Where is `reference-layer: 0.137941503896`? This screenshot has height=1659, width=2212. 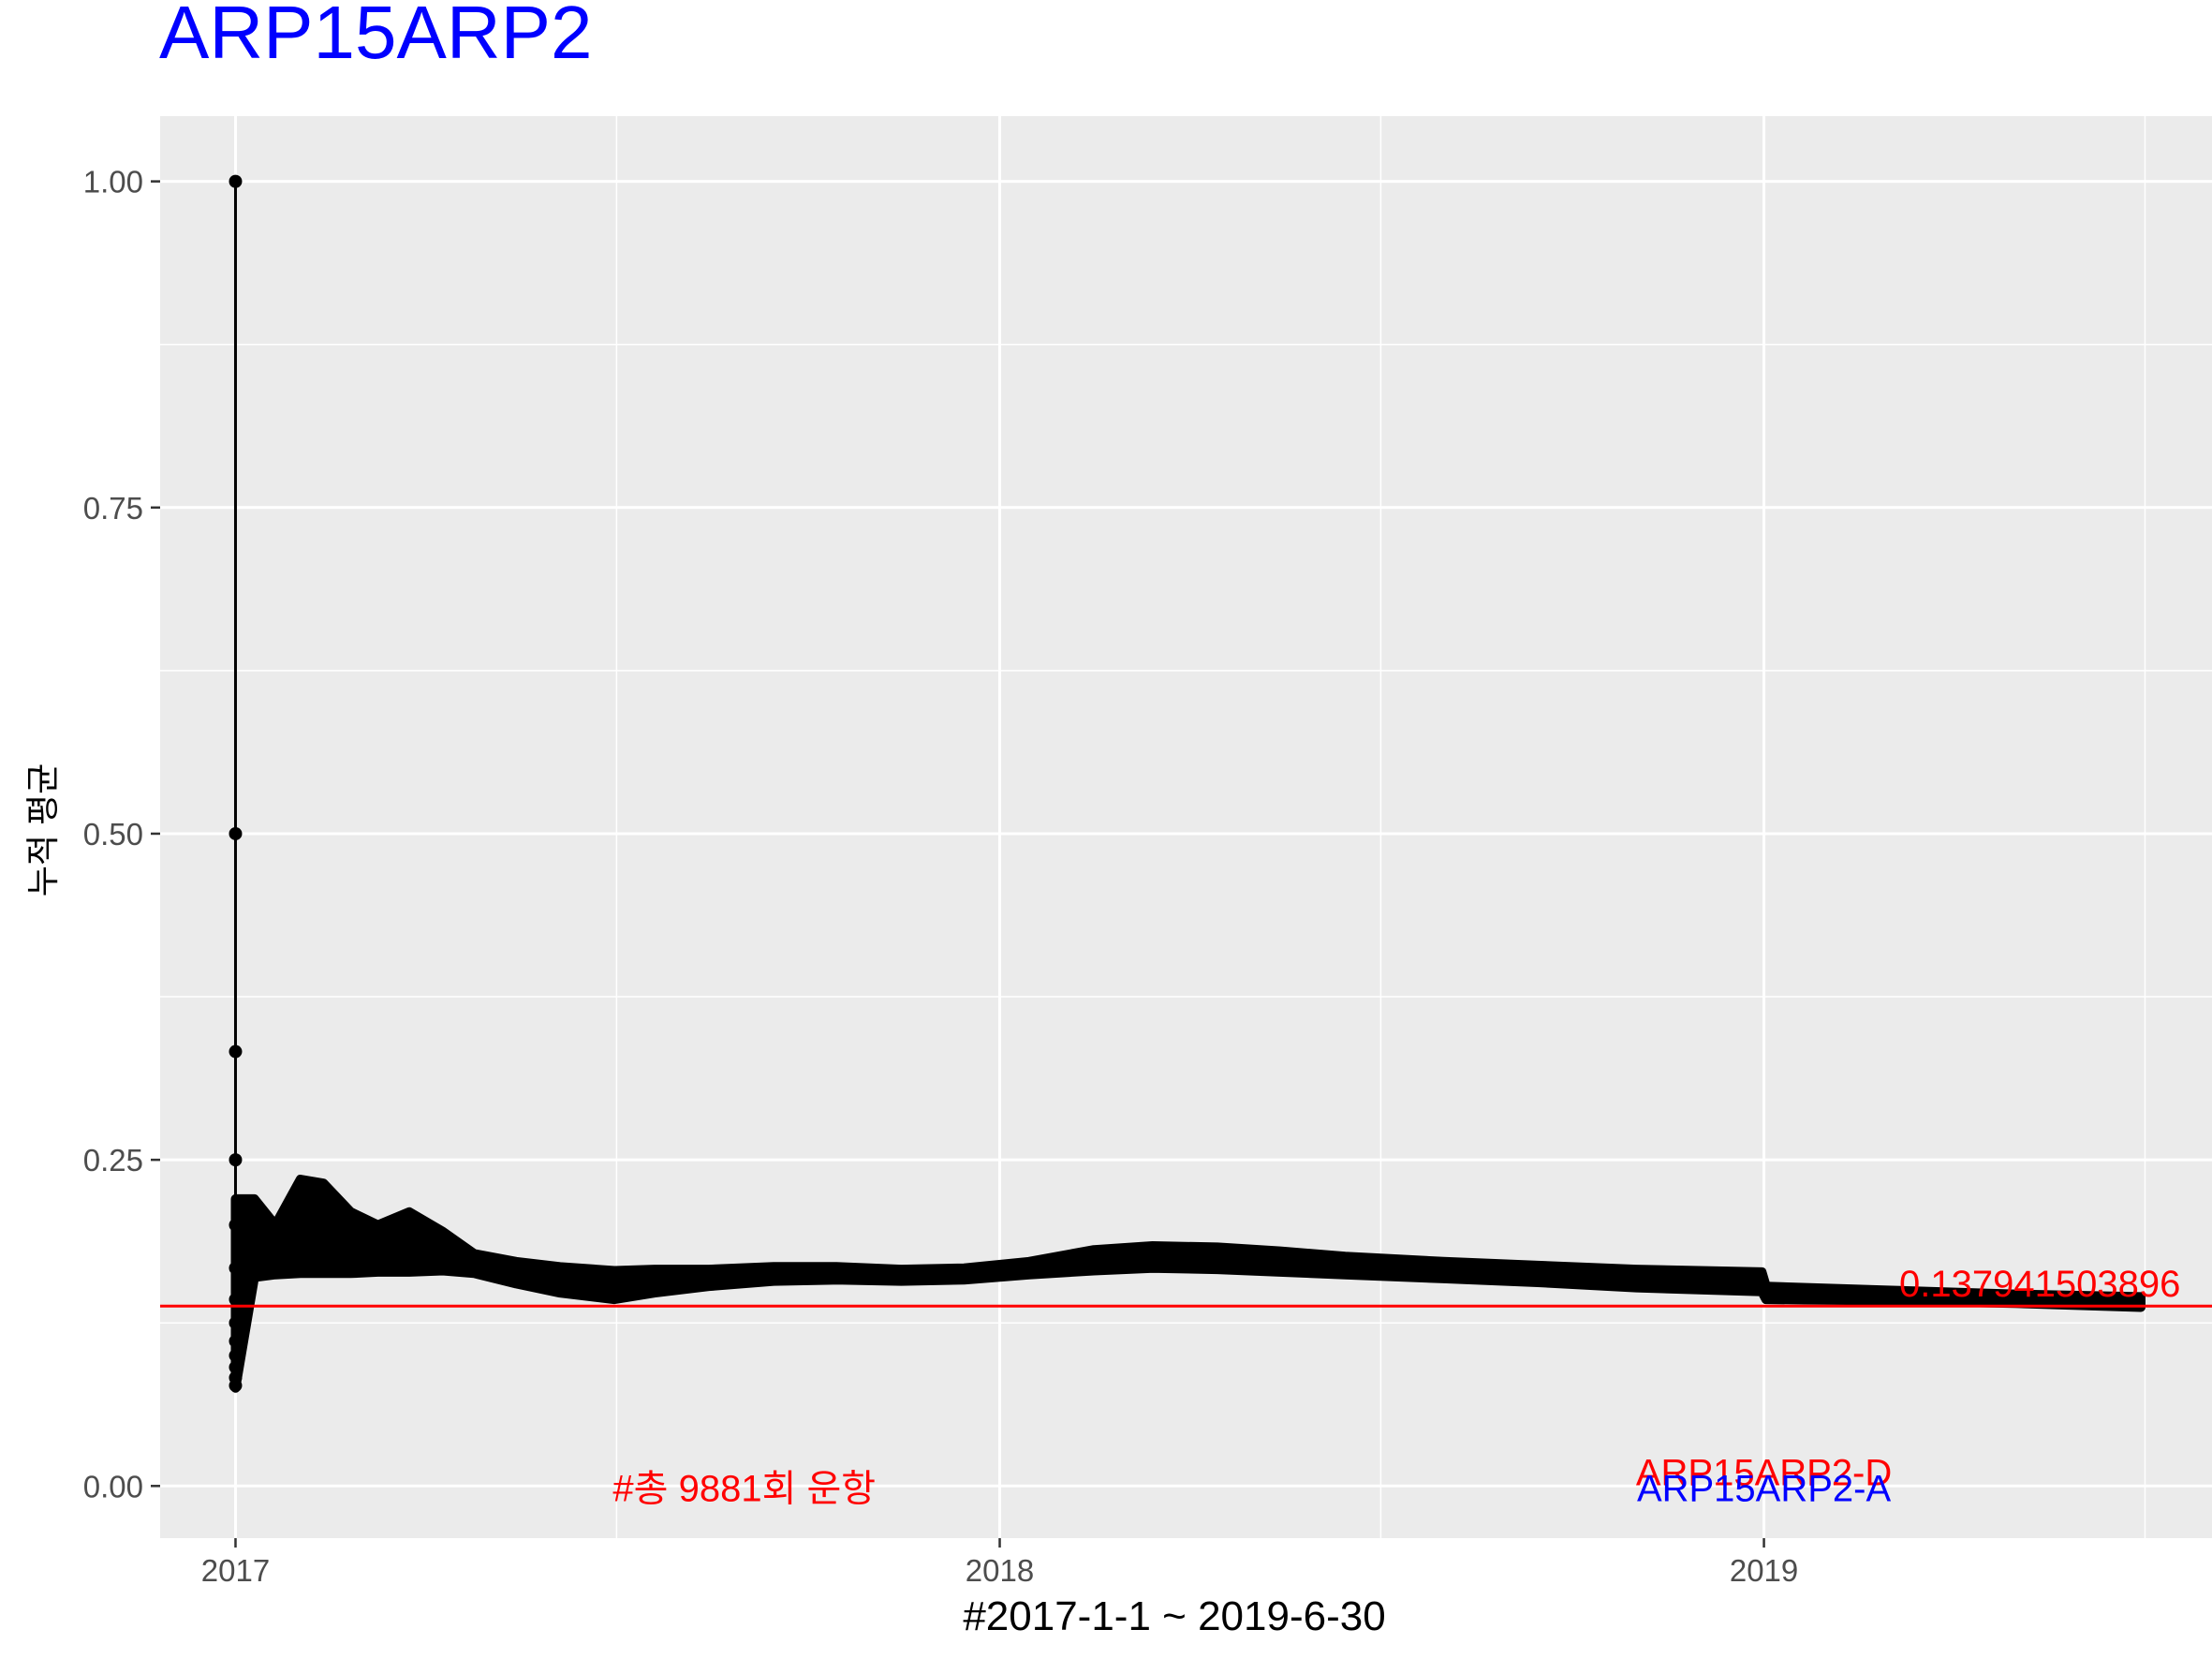
reference-layer: 0.137941503896 is located at coordinates (1186, 1286).